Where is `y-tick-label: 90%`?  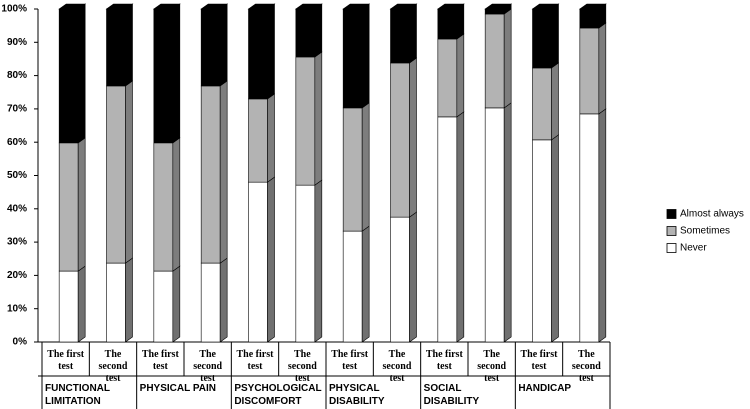 y-tick-label: 90% is located at coordinates (17, 42).